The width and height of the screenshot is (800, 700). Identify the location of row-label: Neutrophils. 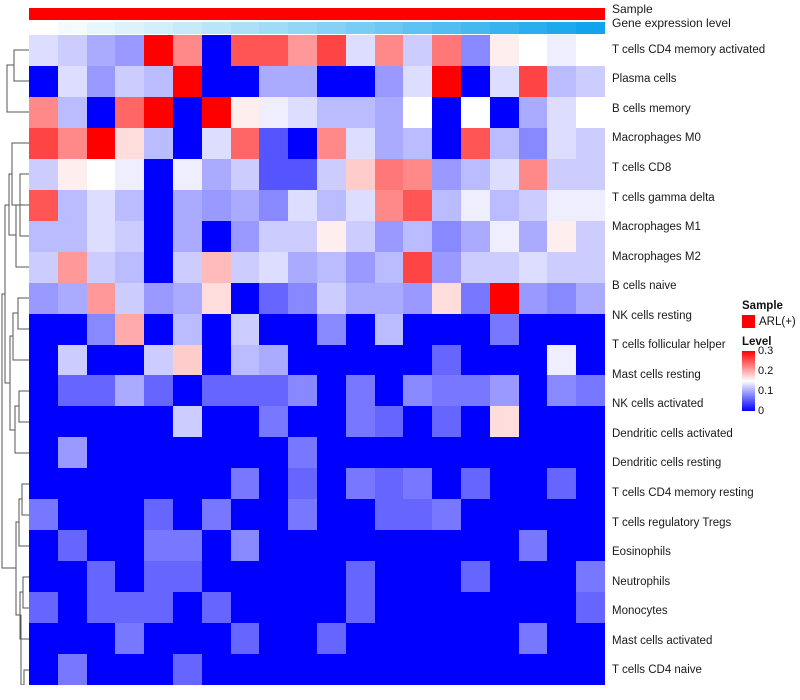
(641, 581).